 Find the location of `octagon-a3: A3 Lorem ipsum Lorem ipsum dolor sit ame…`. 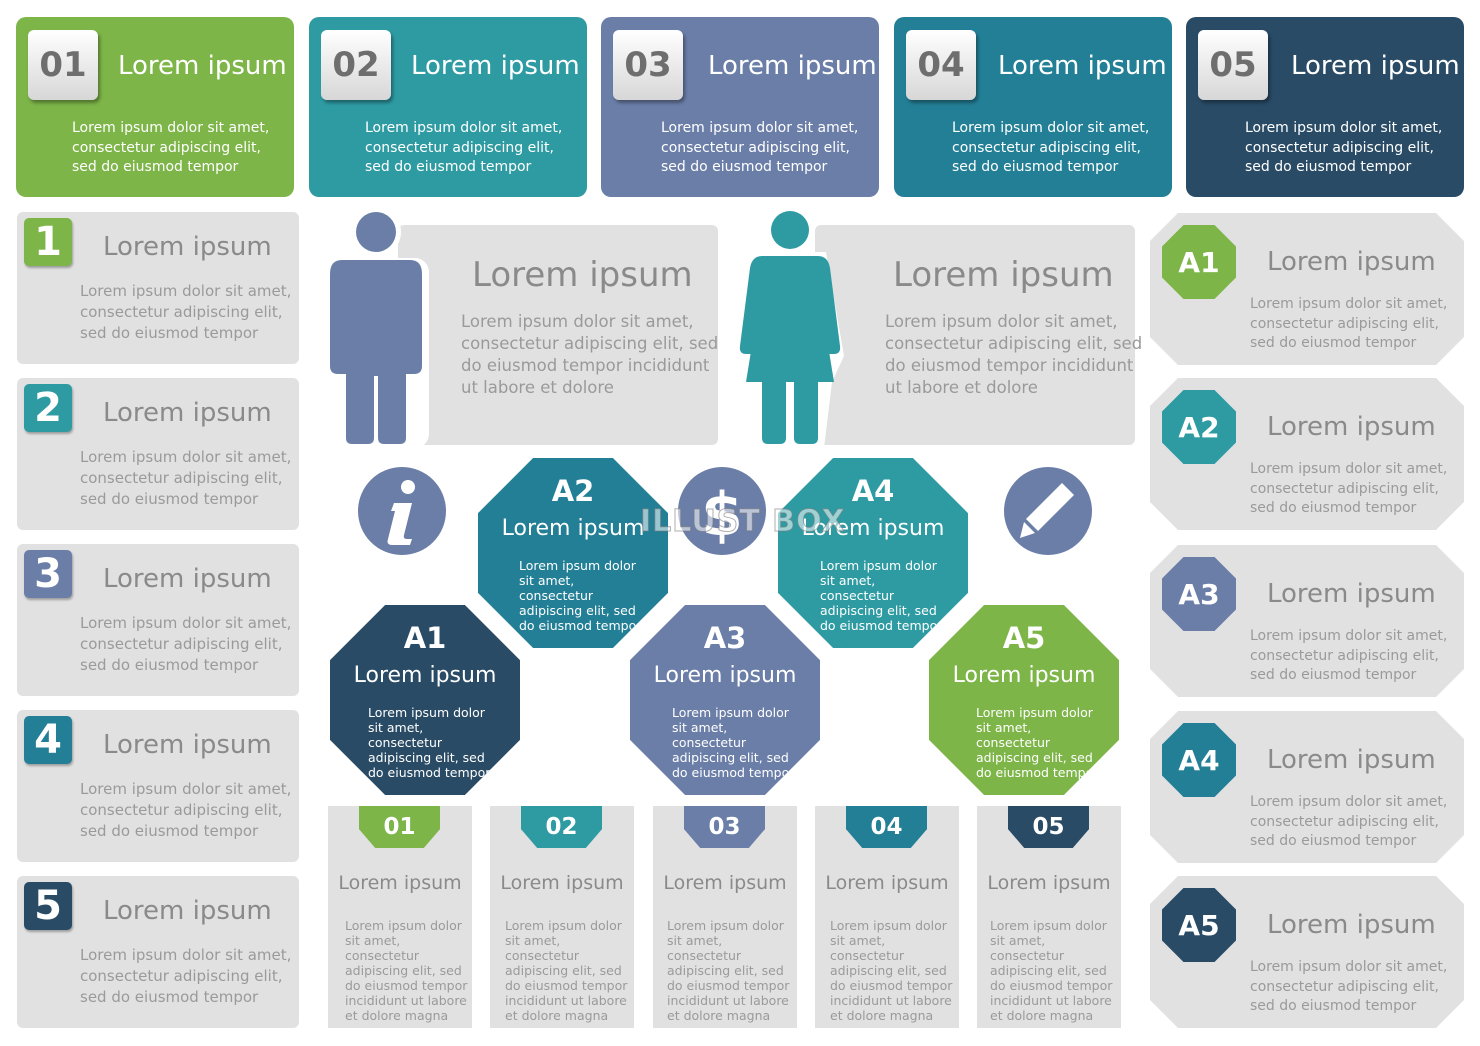

octagon-a3: A3 Lorem ipsum Lorem ipsum dolor sit ame… is located at coordinates (725, 700).